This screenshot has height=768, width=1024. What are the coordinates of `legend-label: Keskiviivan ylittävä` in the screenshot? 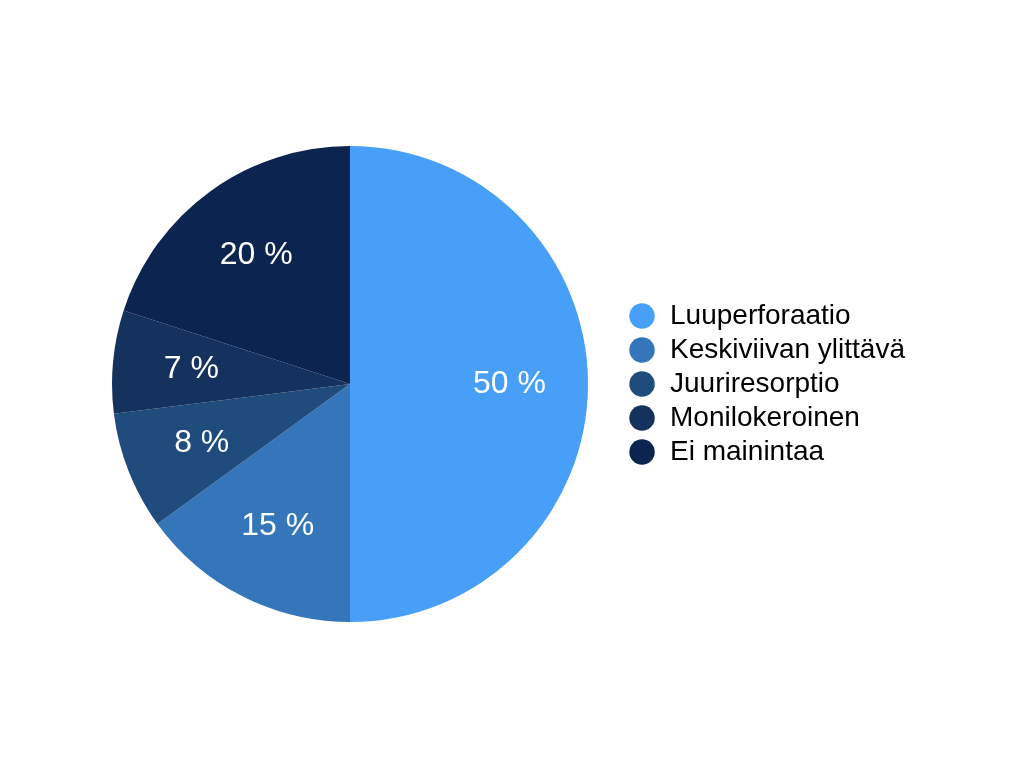 It's located at (788, 348).